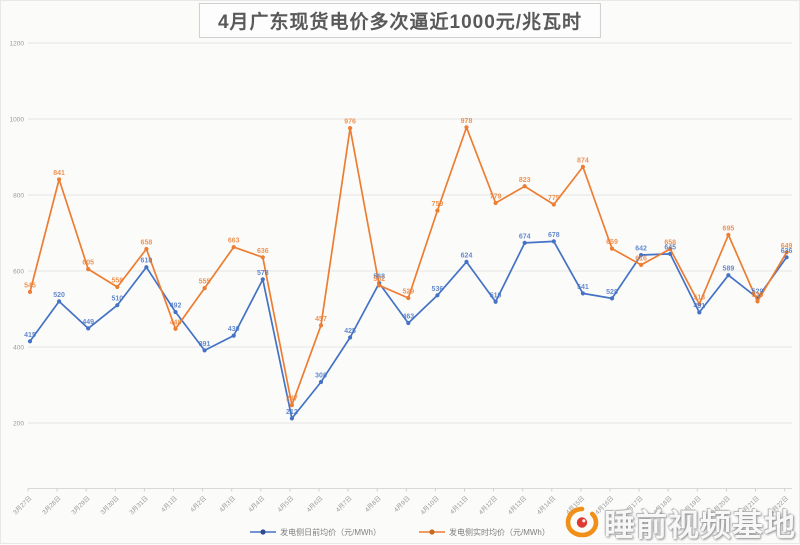  I want to click on day-ahead-line-marker-icon, so click(263, 532).